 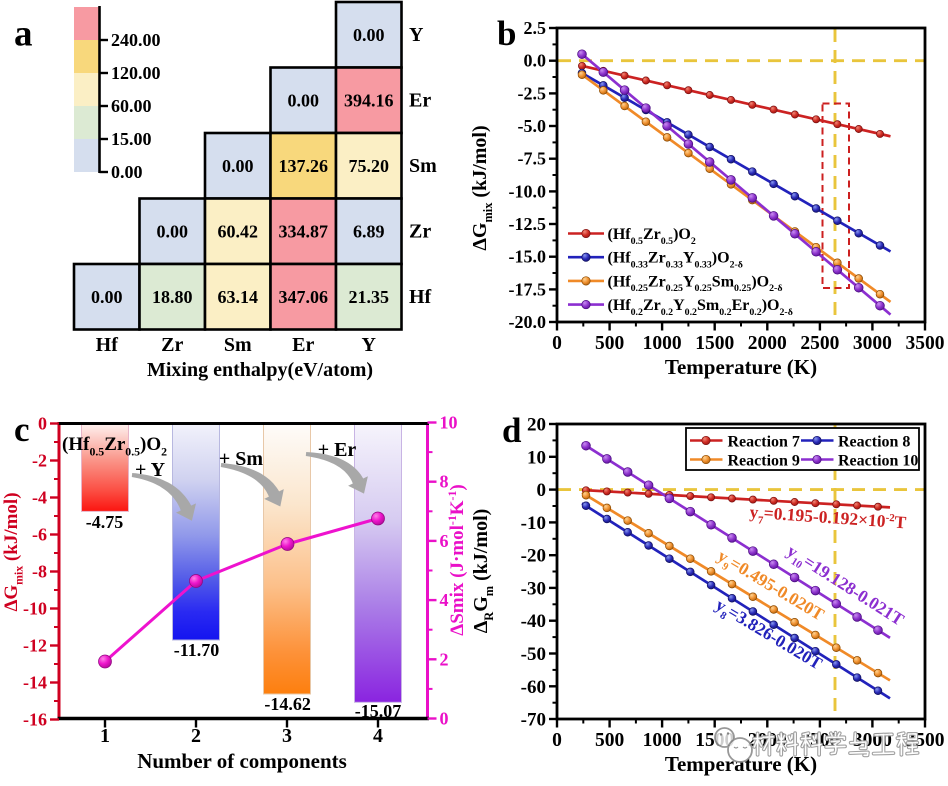 What do you see at coordinates (506, 33) in the screenshot?
I see `svg-text: b` at bounding box center [506, 33].